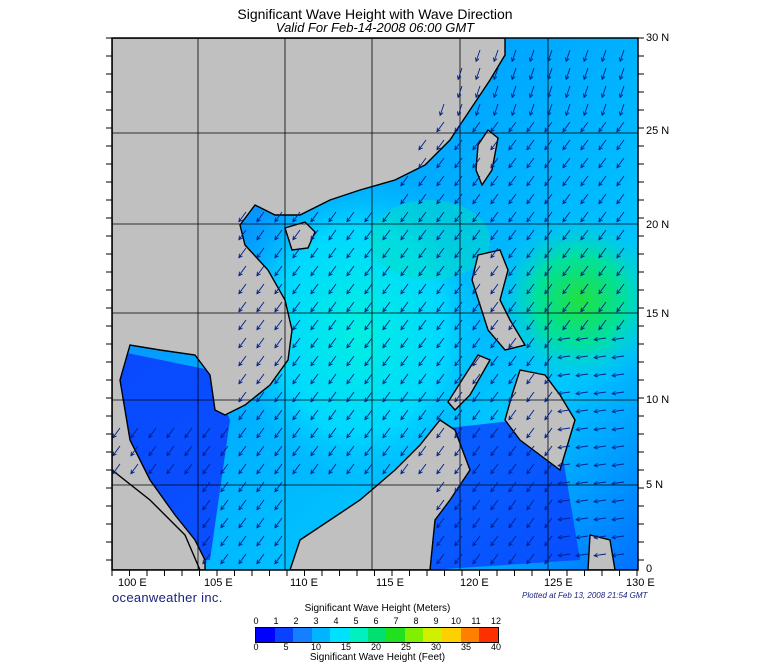 The image size is (775, 665). Describe the element at coordinates (658, 314) in the screenshot. I see `lat-label-15: 15 N` at that location.